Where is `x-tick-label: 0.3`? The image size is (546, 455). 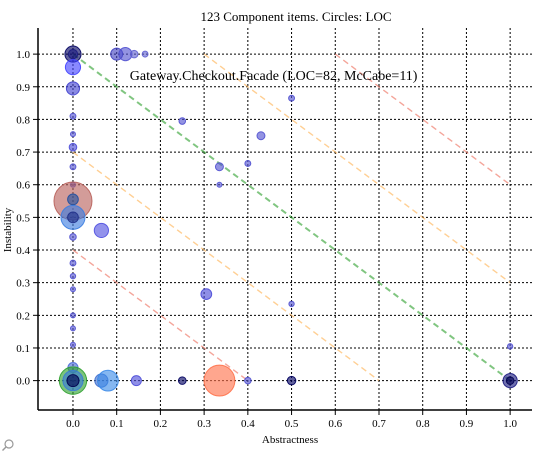 x-tick-label: 0.3 is located at coordinates (204, 424).